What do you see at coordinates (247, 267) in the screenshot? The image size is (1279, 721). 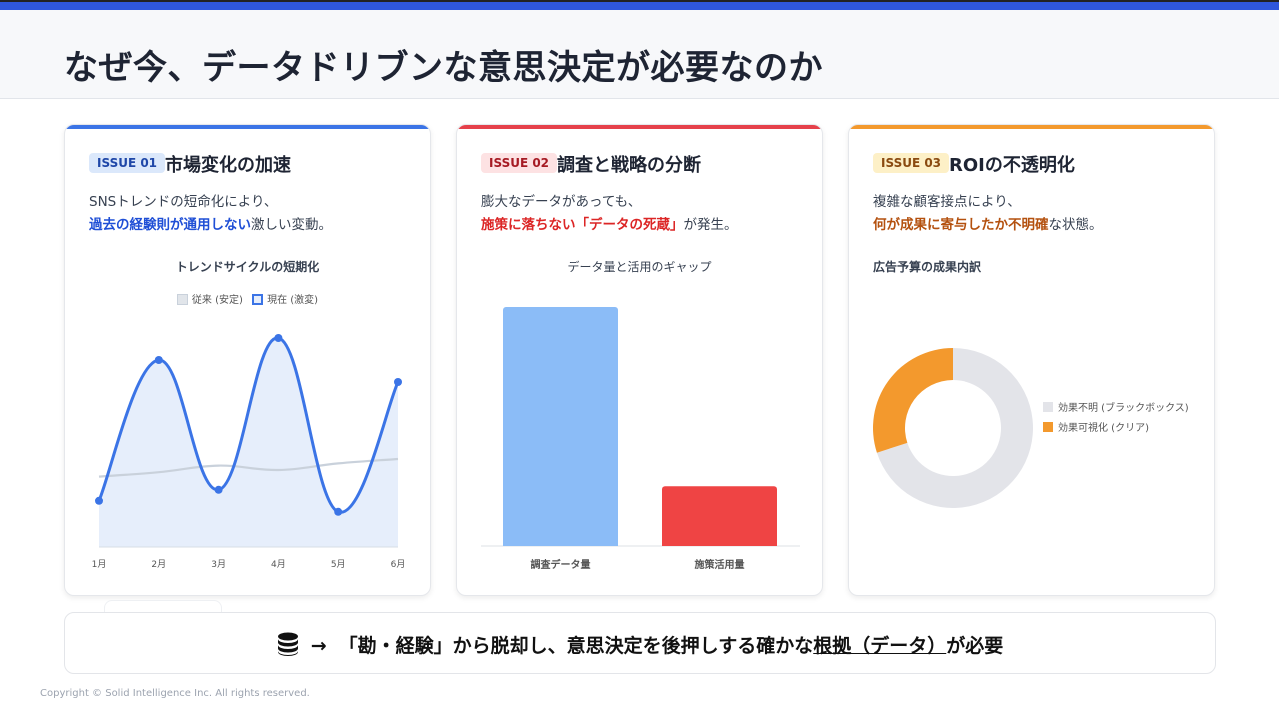 I see `chart-title: トレンドサイクルの短期化` at bounding box center [247, 267].